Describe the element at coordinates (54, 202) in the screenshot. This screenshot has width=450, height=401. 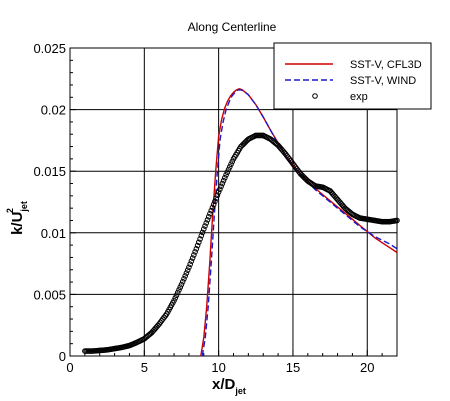
I see `y-ticks: 0 0.005 0.01 0.015 0.02 0.025` at that location.